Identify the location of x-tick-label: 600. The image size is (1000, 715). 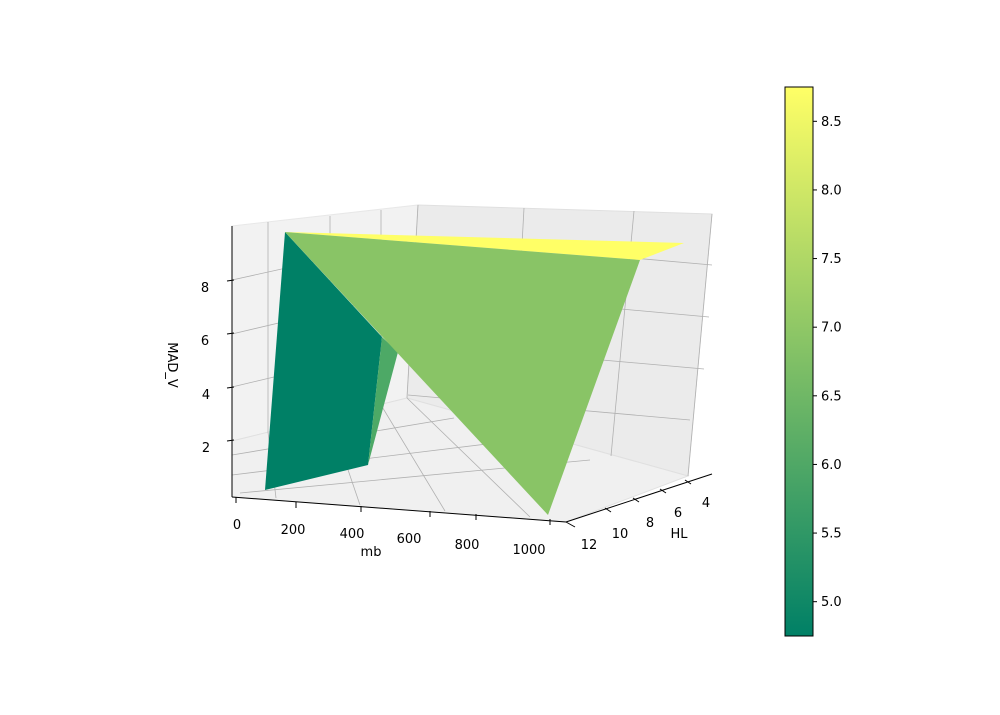
(409, 539).